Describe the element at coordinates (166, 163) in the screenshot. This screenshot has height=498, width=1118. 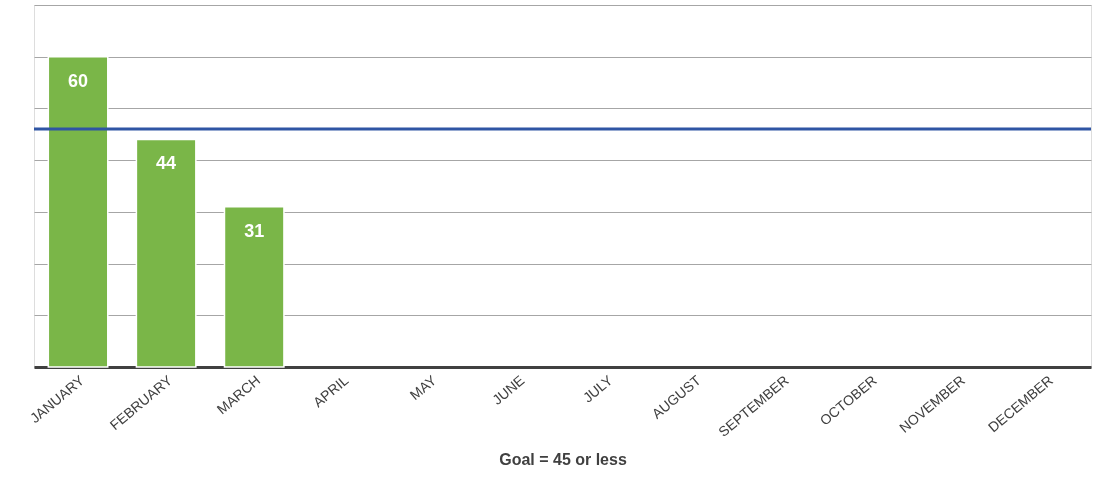
I see `data-label: 44` at that location.